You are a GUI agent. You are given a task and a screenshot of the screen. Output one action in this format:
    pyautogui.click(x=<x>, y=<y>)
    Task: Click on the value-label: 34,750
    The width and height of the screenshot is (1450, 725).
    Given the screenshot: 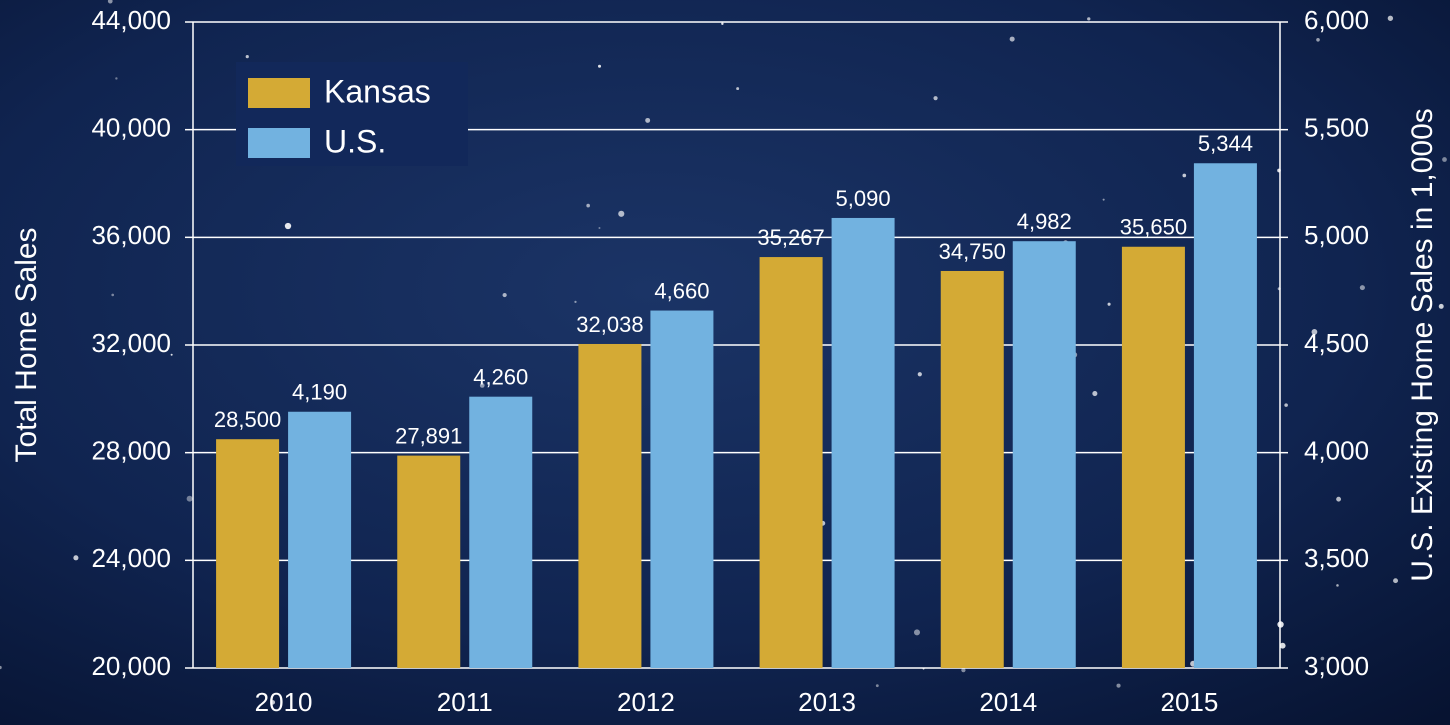 What is the action you would take?
    pyautogui.click(x=972, y=251)
    